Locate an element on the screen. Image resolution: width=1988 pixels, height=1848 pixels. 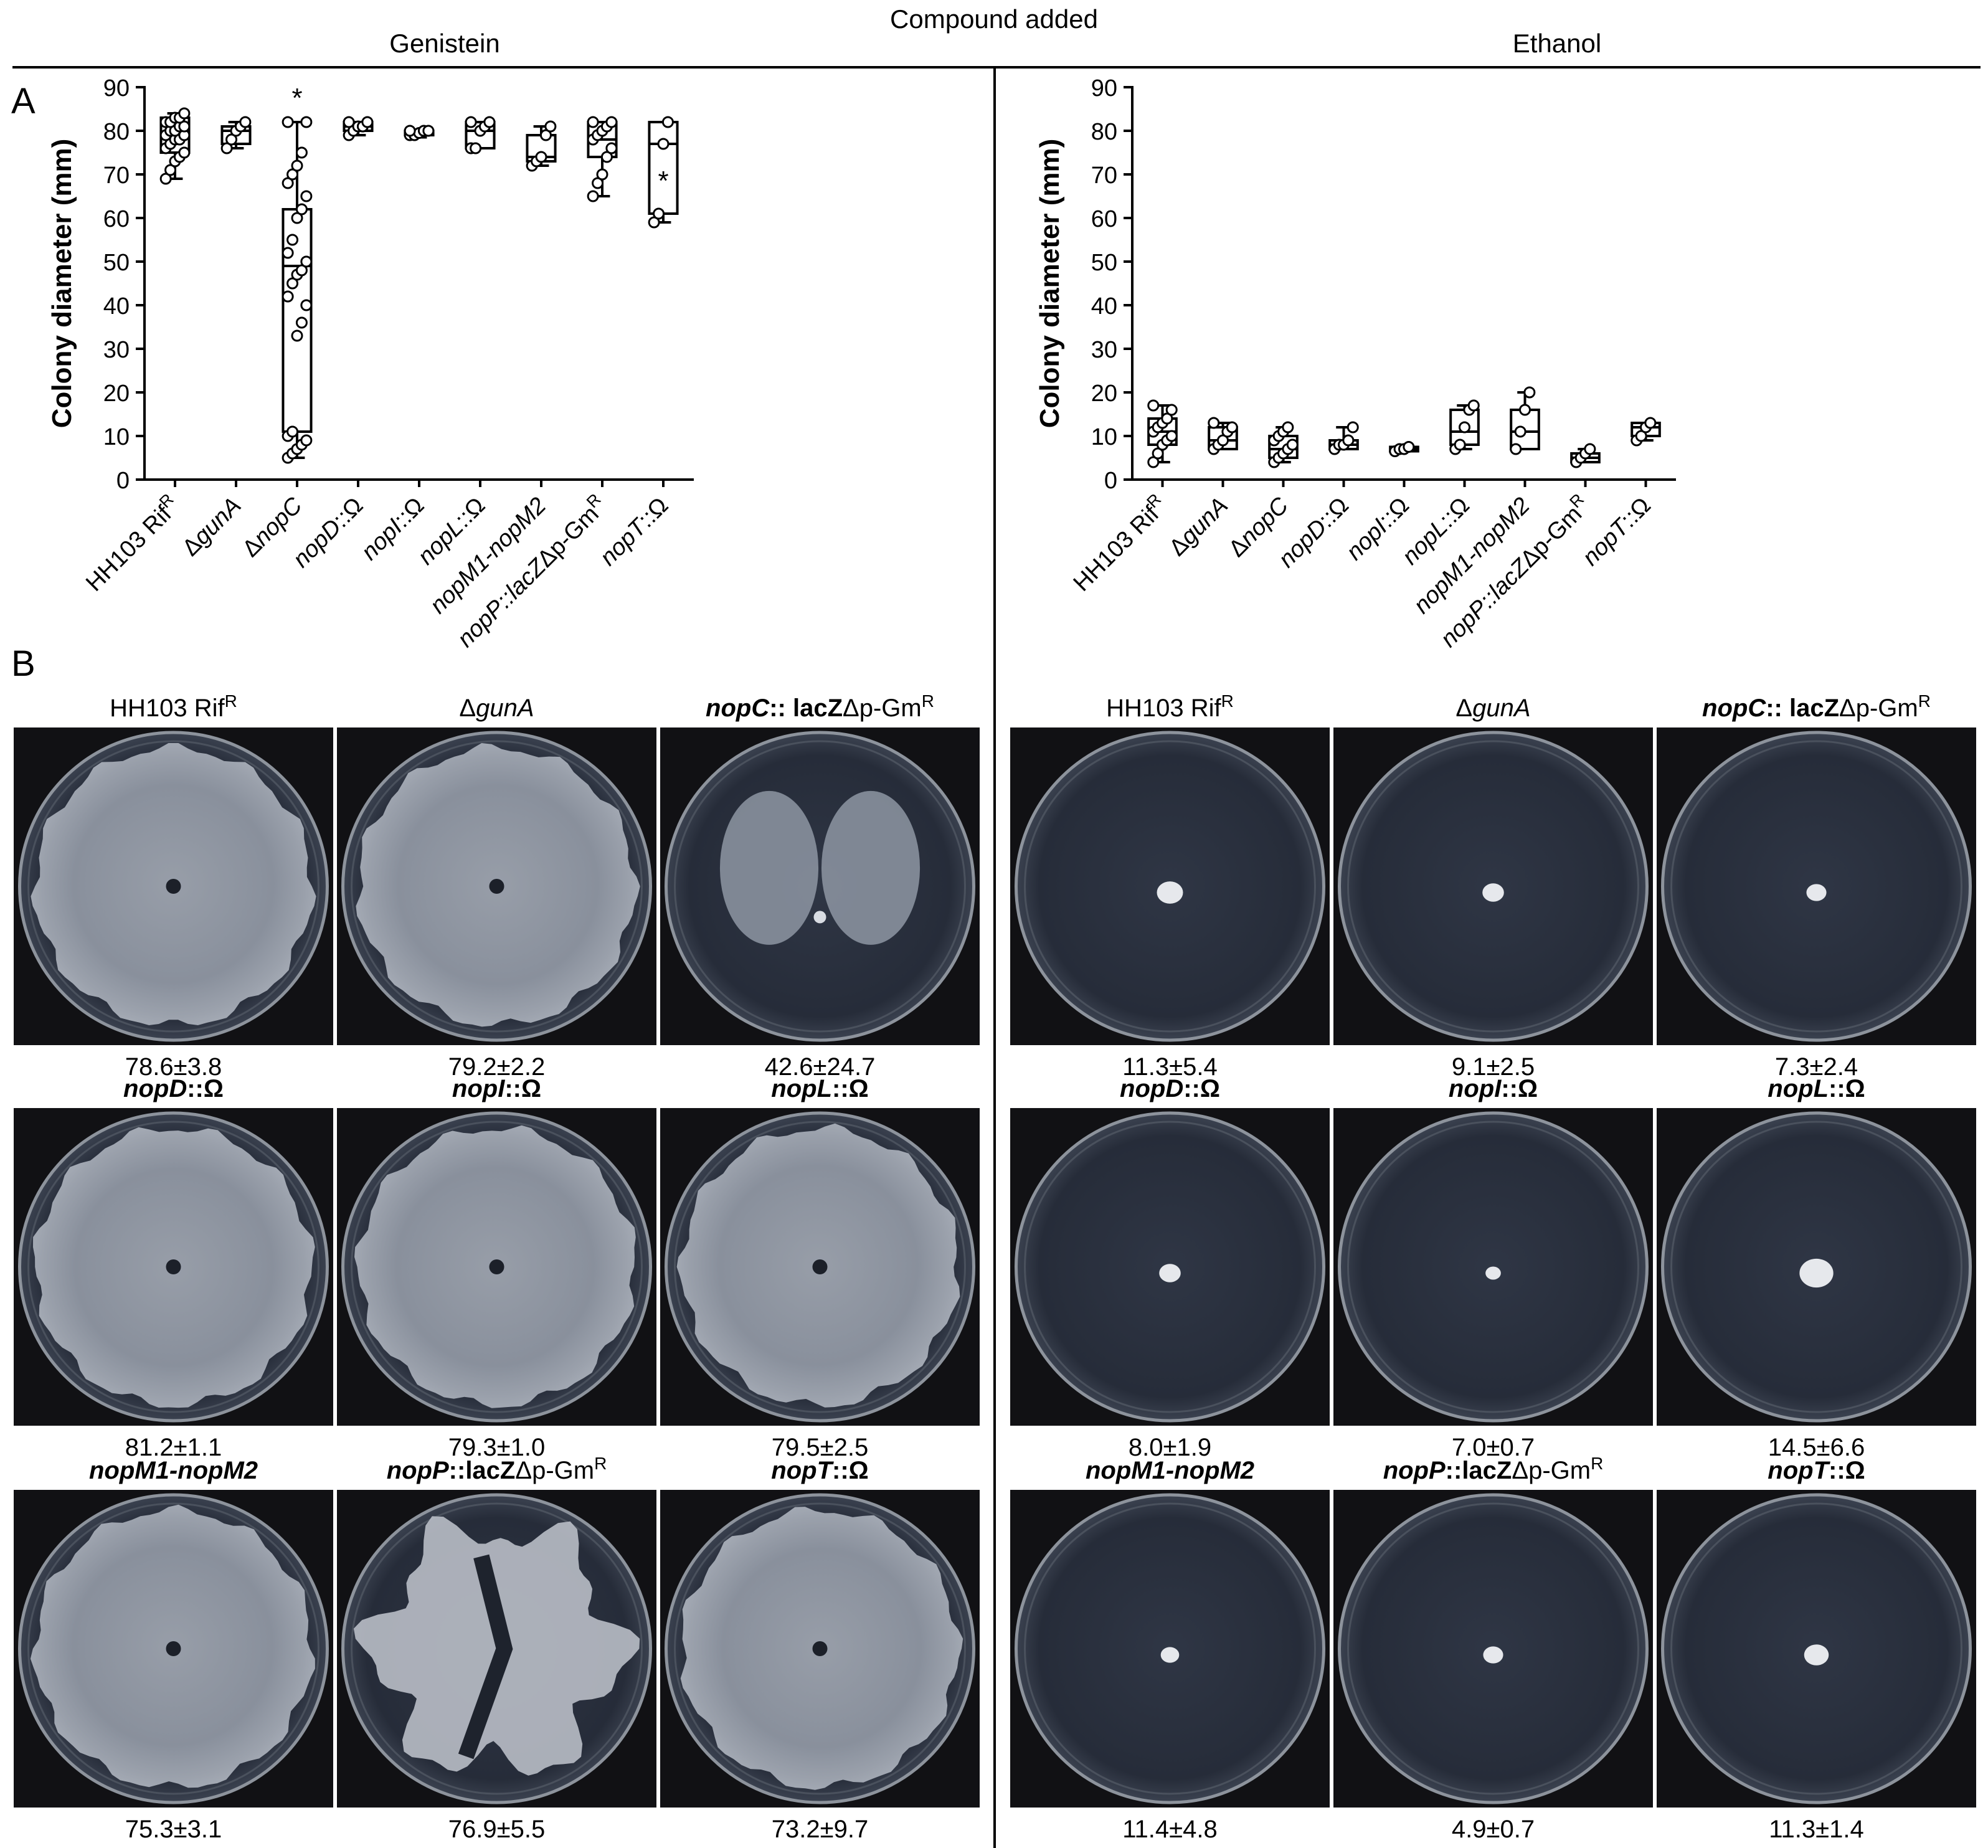
ethanol-mean-diameter: 7.3±2.4 is located at coordinates (1817, 1067).